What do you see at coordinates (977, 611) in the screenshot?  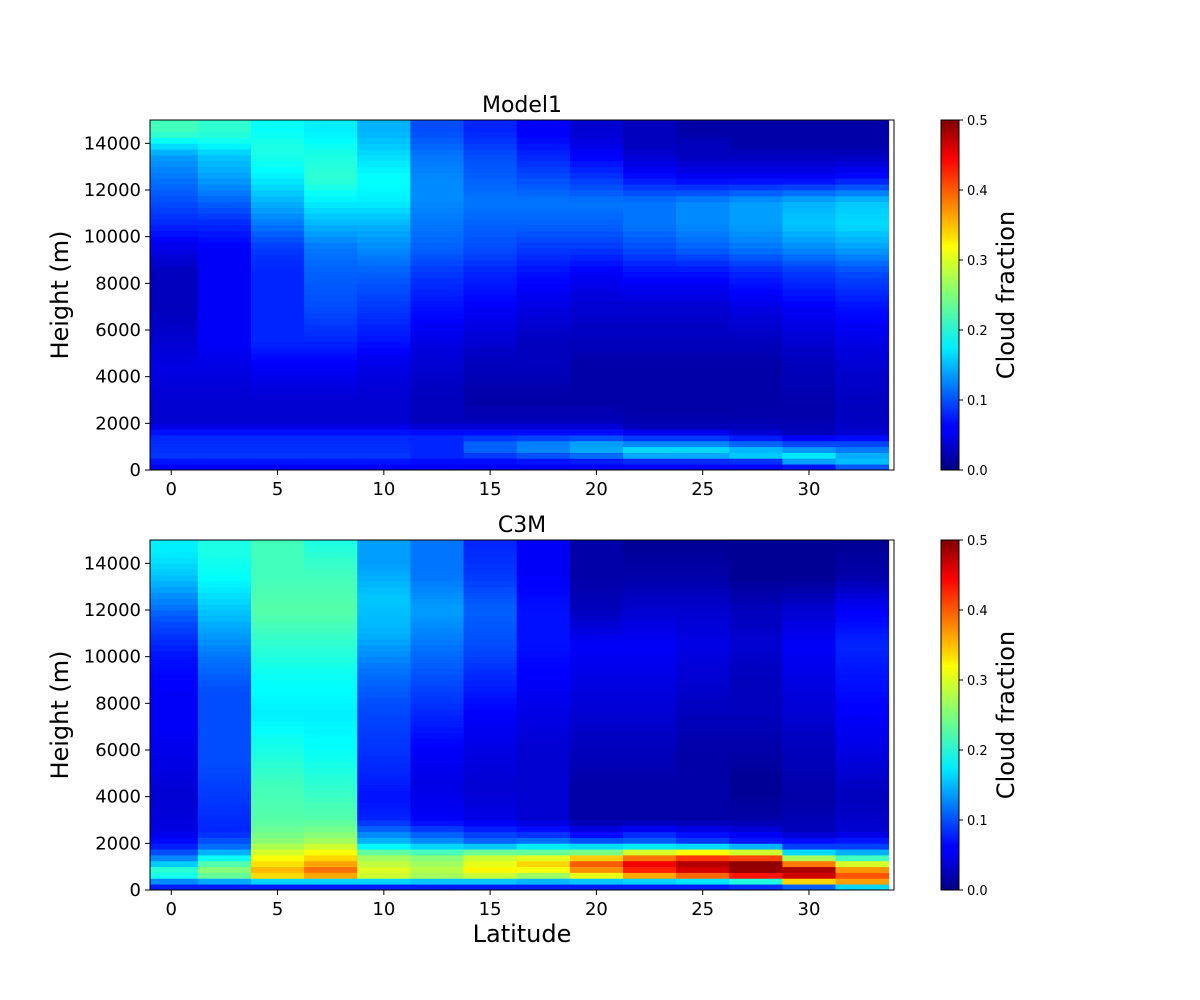 I see `colorbar-tick-label: 0.4` at bounding box center [977, 611].